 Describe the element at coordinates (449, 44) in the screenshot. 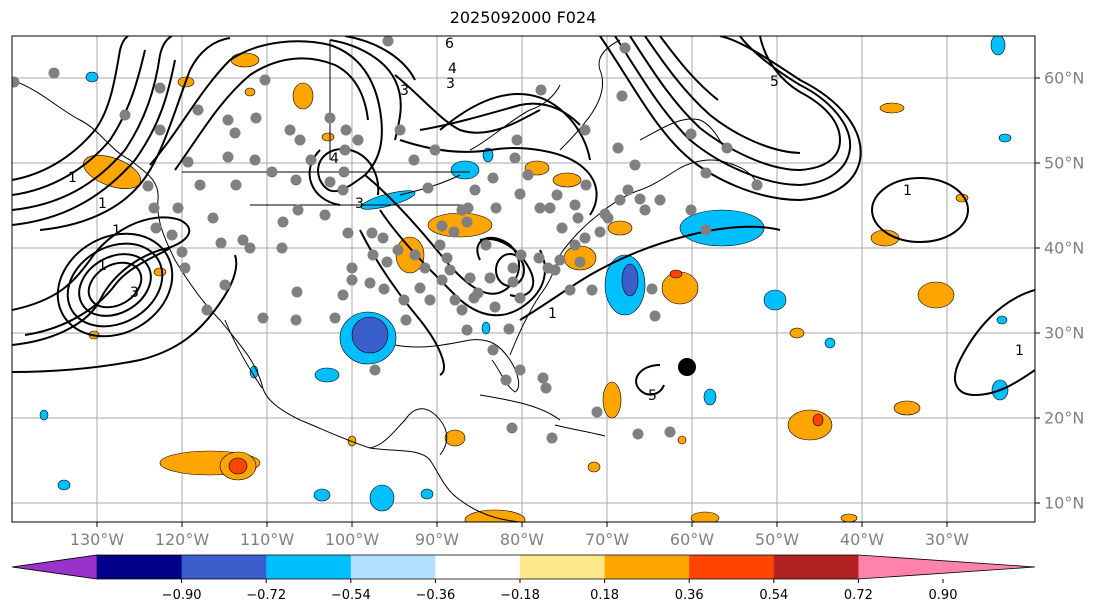

I see `contour-label: 6` at that location.